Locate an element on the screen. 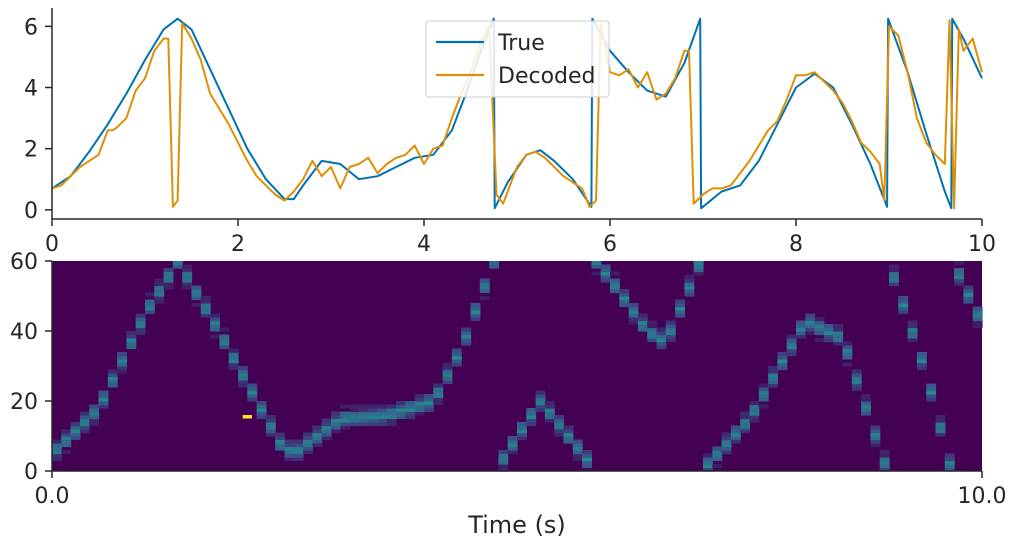 The image size is (1017, 547). bottom-y-ticks: 0 20 40 60 is located at coordinates (31, 367).